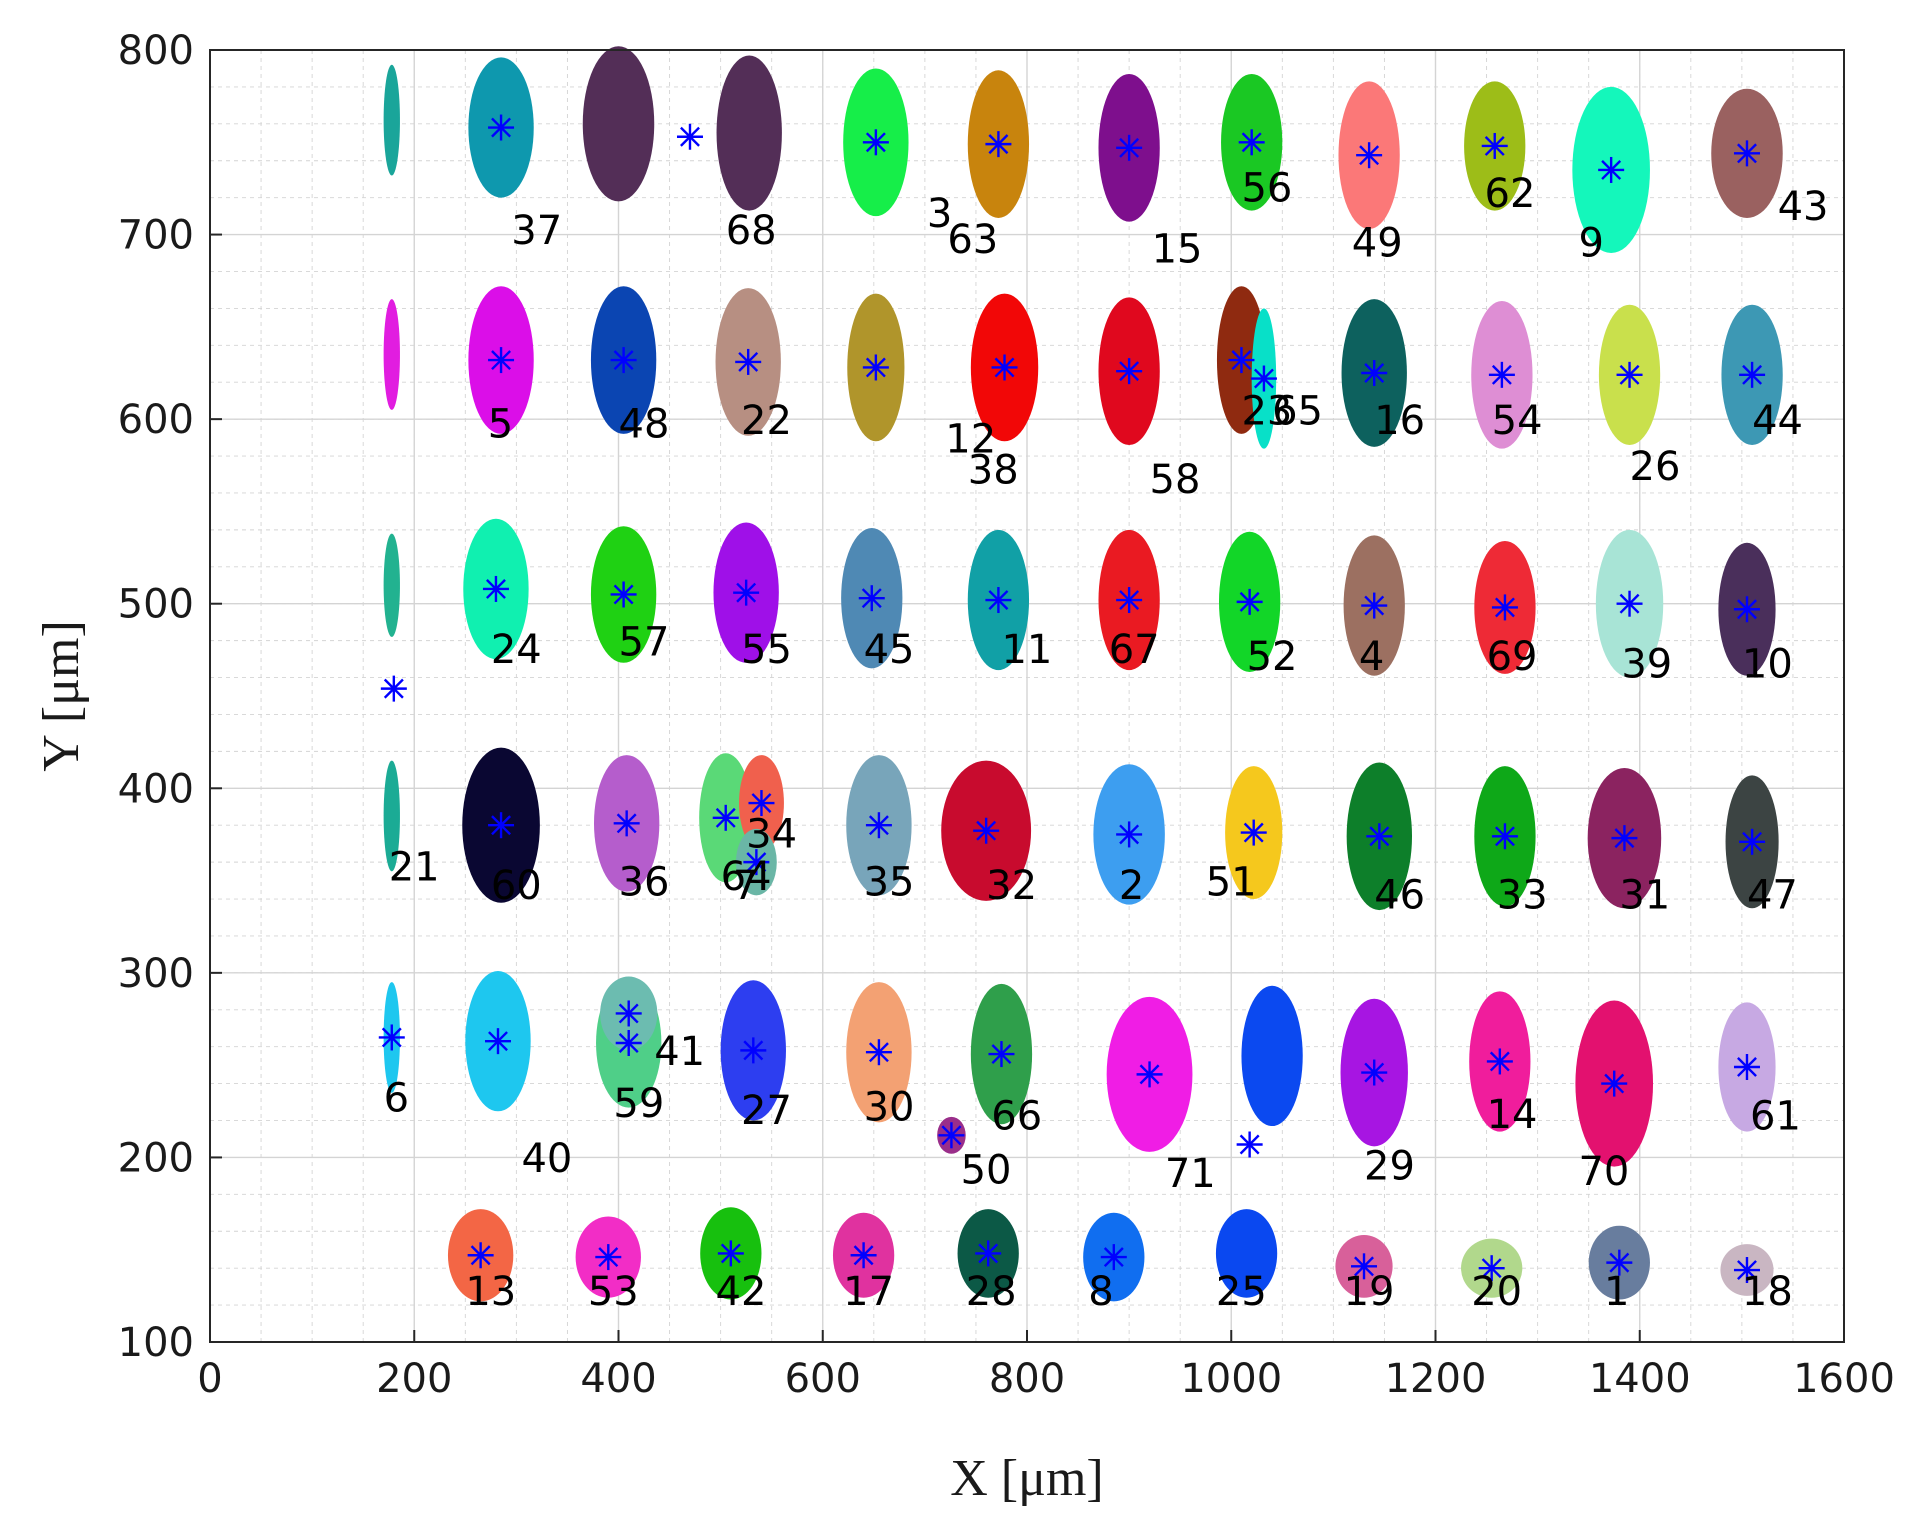 This screenshot has width=1911, height=1516. Describe the element at coordinates (939, 214) in the screenshot. I see `cluster-label-3: 3` at that location.